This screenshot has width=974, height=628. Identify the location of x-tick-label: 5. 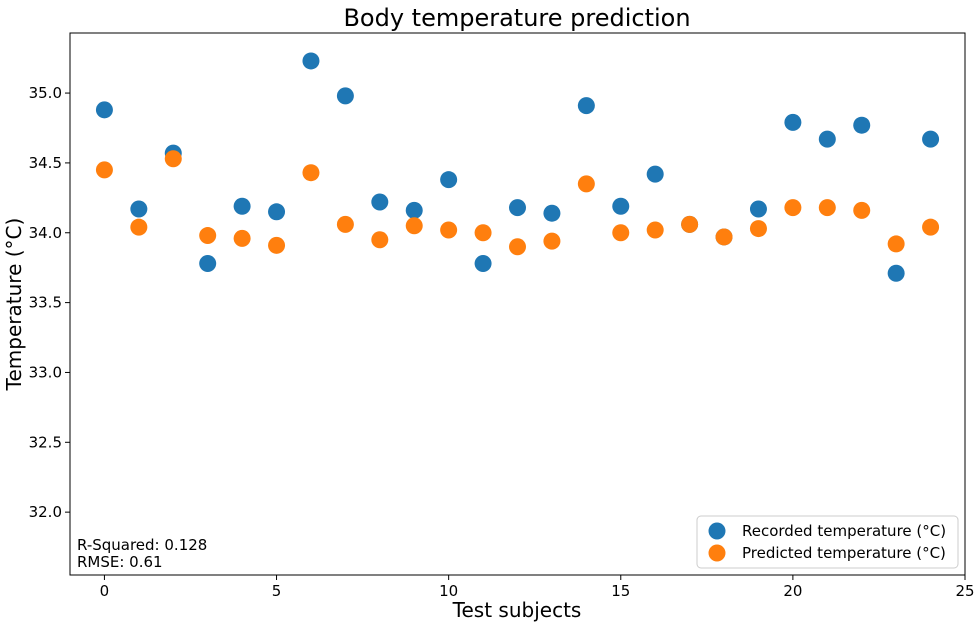
(277, 591).